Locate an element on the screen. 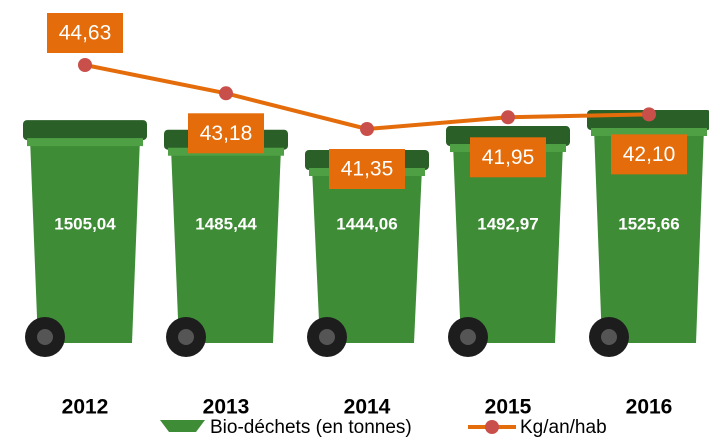  bin-value-label: 1492,97 is located at coordinates (507, 223).